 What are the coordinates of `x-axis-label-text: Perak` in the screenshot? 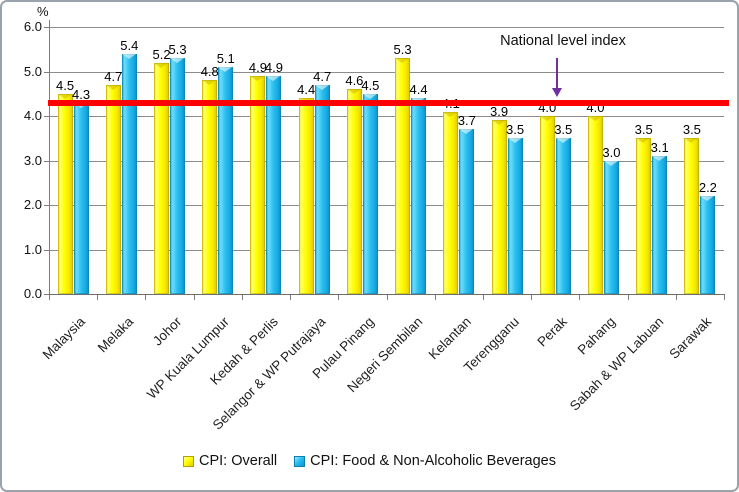 It's located at (552, 332).